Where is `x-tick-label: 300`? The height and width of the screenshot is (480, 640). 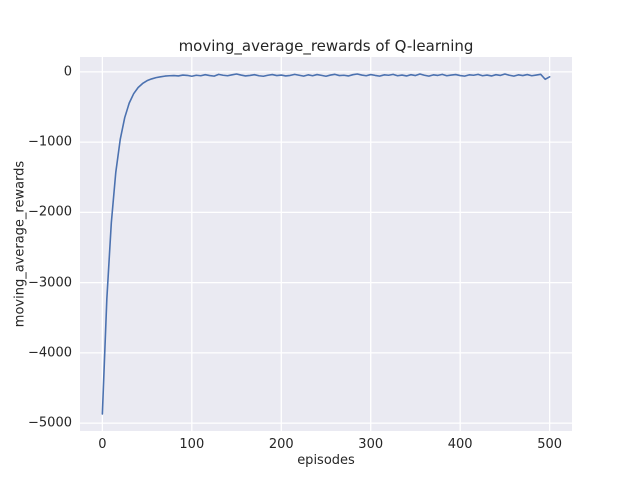 x-tick-label: 300 is located at coordinates (371, 444).